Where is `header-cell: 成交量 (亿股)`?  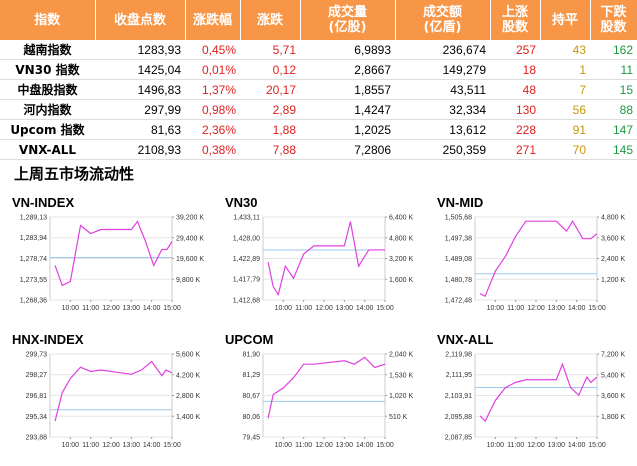
header-cell: 成交量 (亿股) is located at coordinates (348, 20).